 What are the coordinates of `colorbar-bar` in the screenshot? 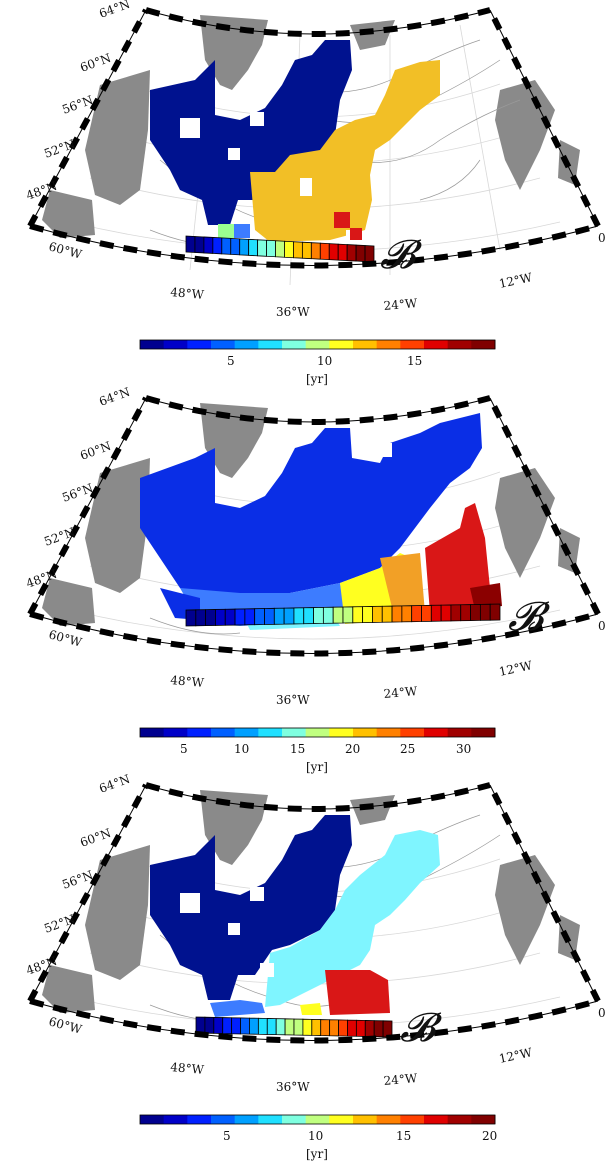 It's located at (318, 344).